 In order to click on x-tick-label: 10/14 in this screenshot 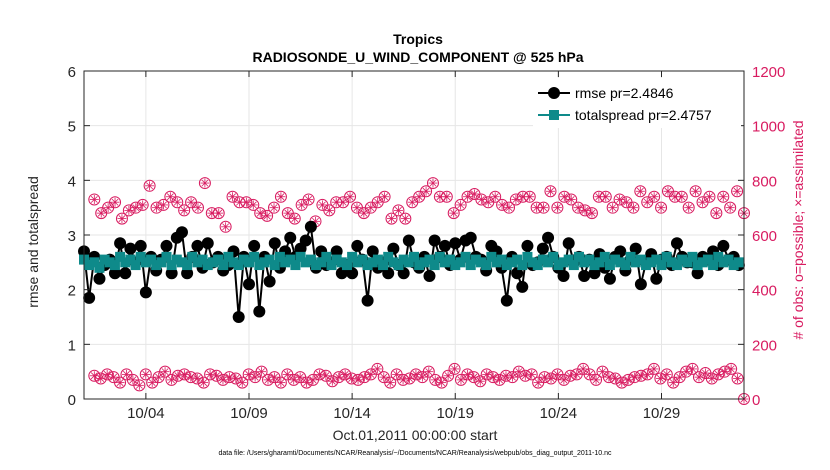, I will do `click(352, 413)`.